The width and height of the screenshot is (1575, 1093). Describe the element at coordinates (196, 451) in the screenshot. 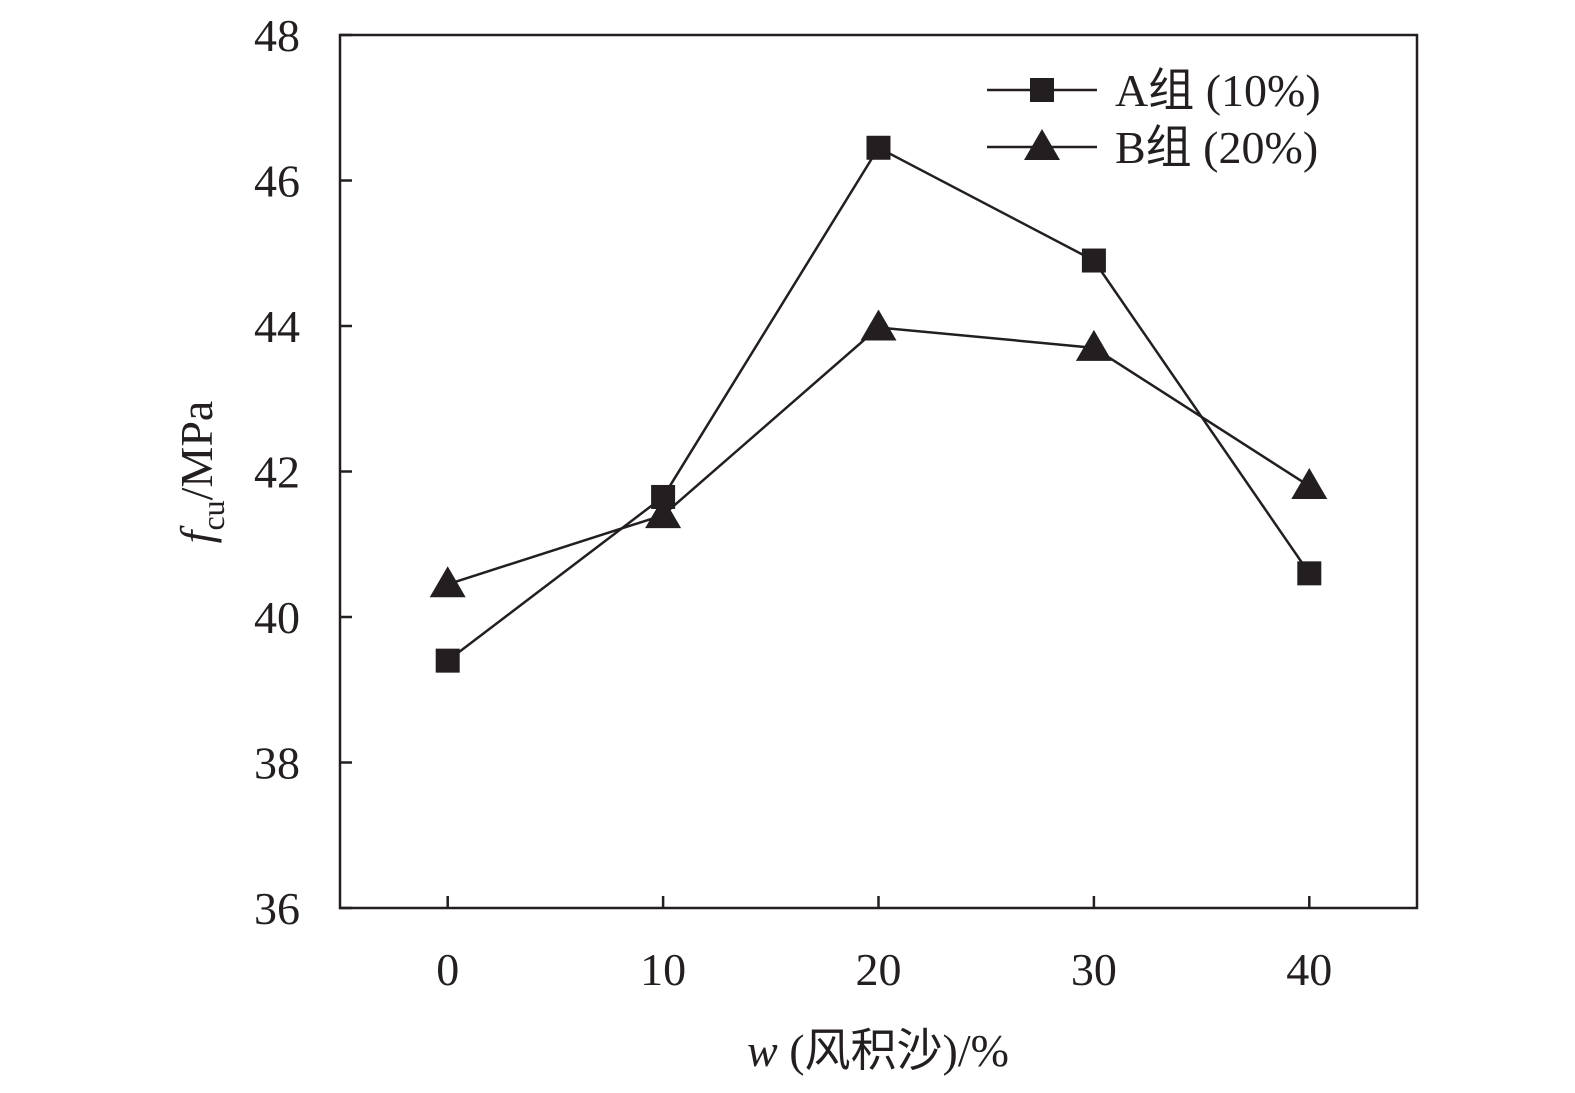

I see `y-axis-title-rest: /MPa` at that location.